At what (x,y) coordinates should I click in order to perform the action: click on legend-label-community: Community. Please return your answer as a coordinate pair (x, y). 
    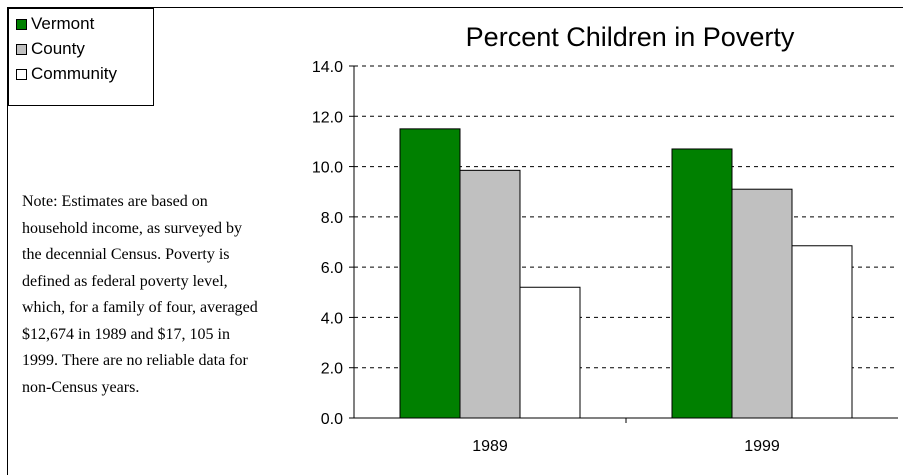
    Looking at the image, I should click on (74, 73).